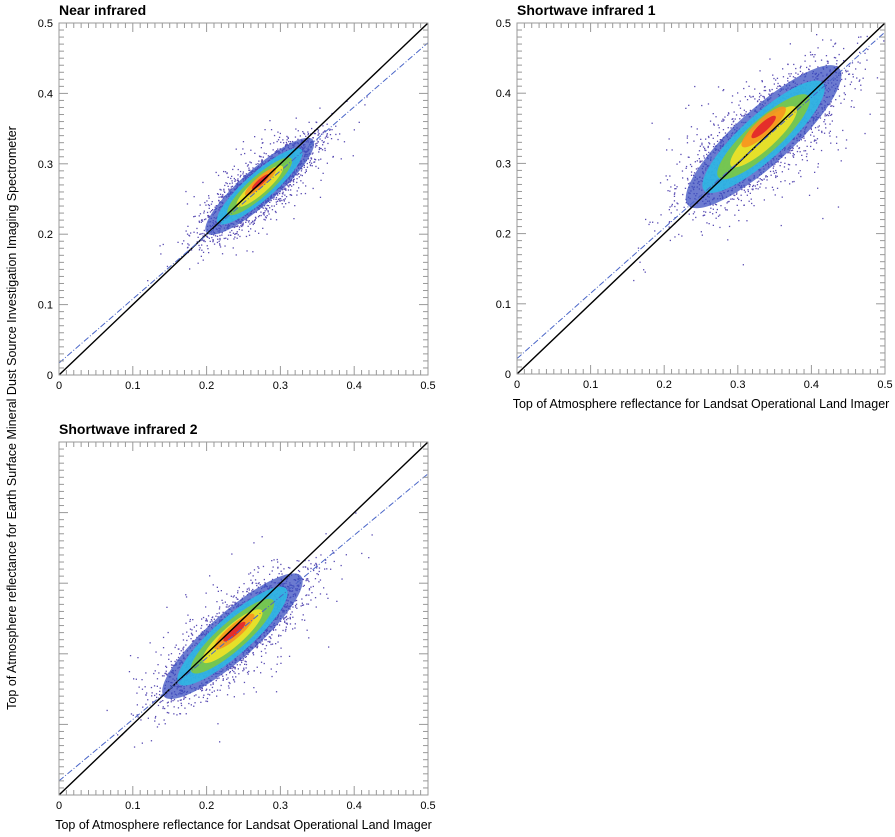 This screenshot has height=837, width=895. I want to click on x-tick-label: 0.5, so click(427, 386).